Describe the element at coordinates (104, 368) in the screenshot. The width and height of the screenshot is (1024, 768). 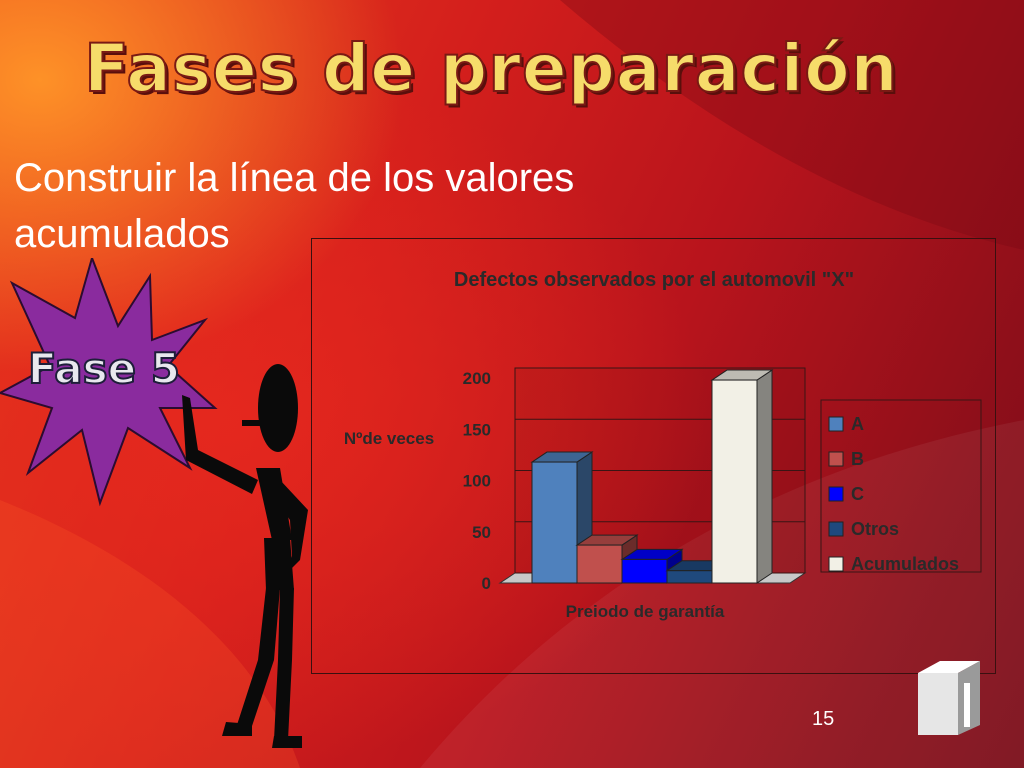
I see `badge-label: Fase 5` at that location.